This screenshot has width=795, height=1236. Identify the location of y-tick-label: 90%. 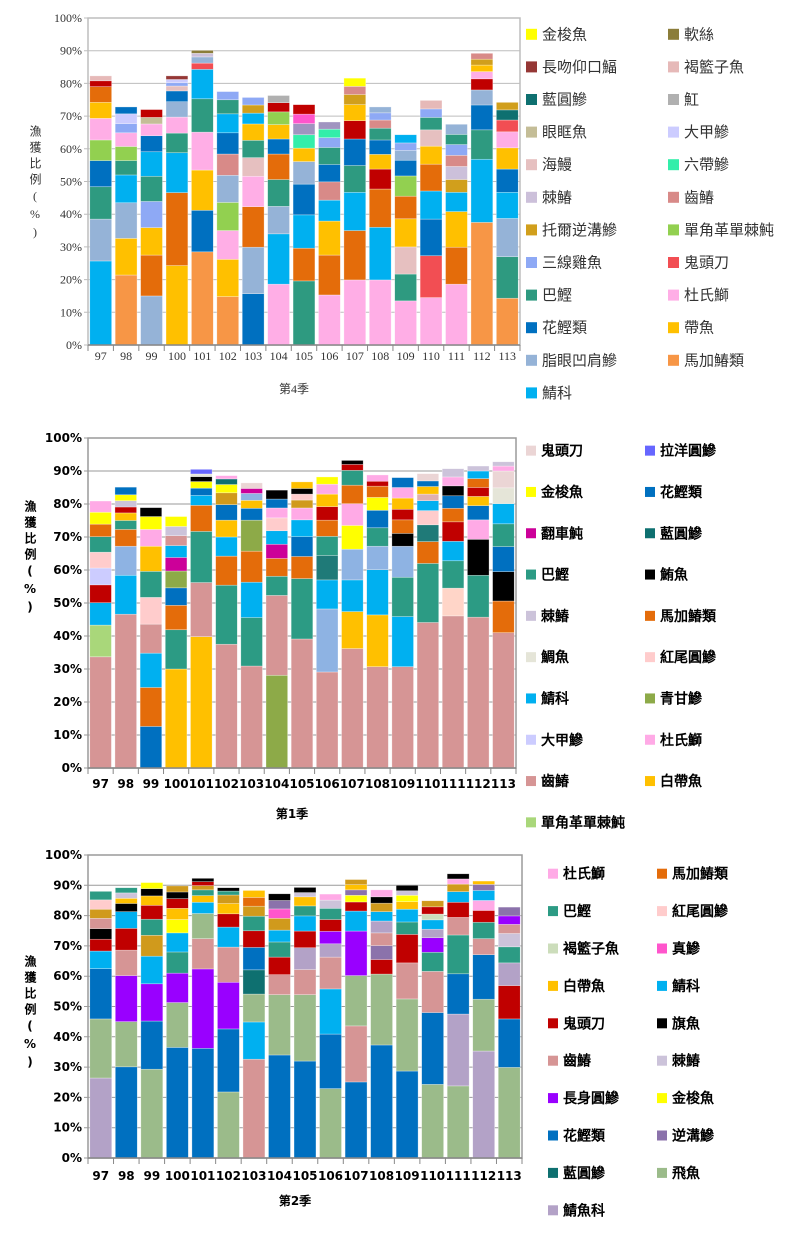
(67, 471).